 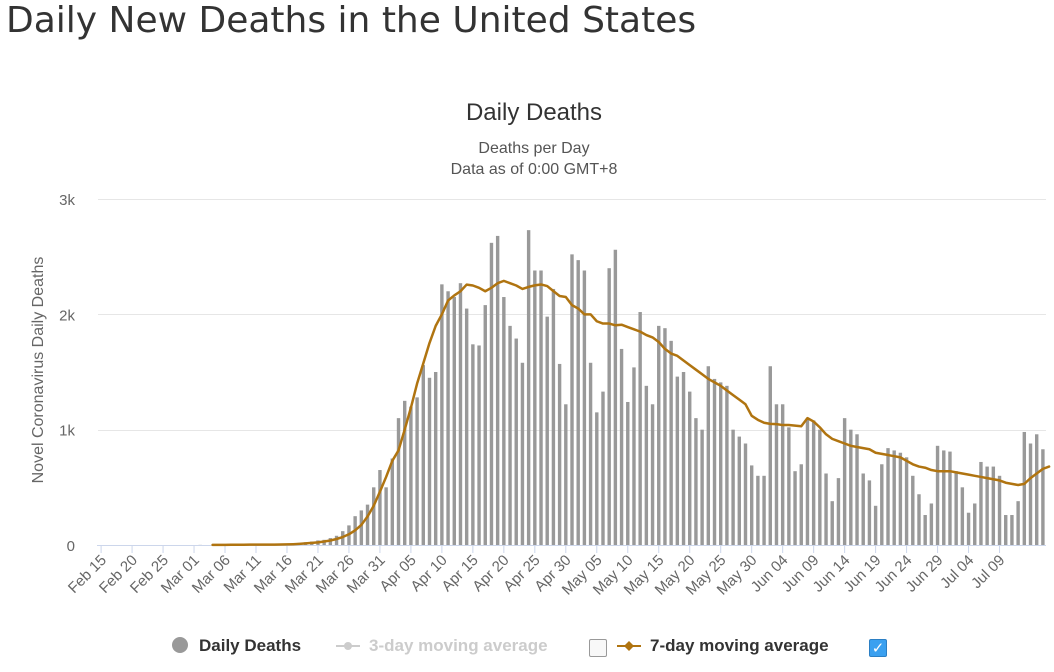 I want to click on legend-item-daily-deaths: Daily Deaths, so click(x=250, y=646).